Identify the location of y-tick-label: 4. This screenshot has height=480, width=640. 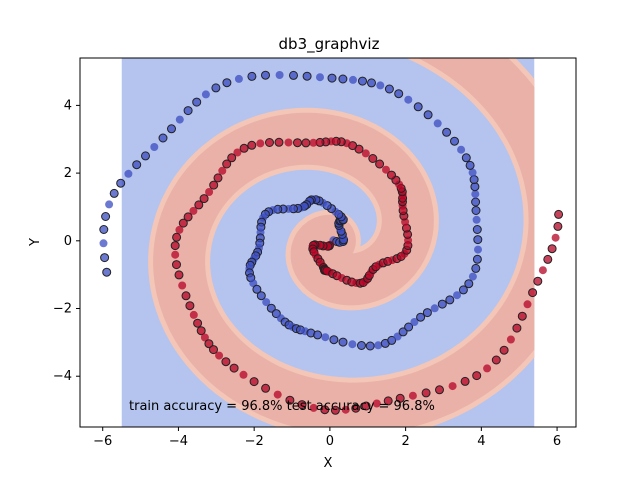
(68, 105).